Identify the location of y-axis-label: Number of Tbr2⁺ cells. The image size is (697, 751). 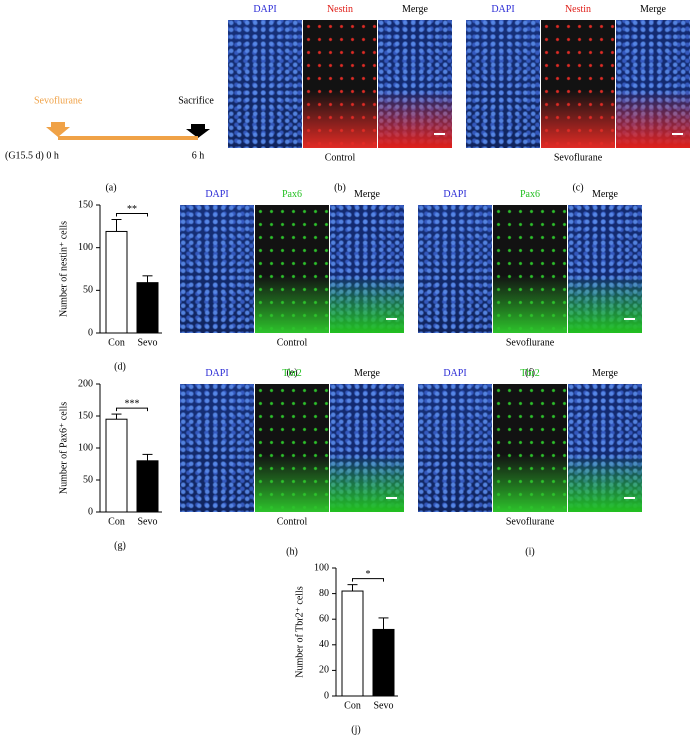
(299, 632).